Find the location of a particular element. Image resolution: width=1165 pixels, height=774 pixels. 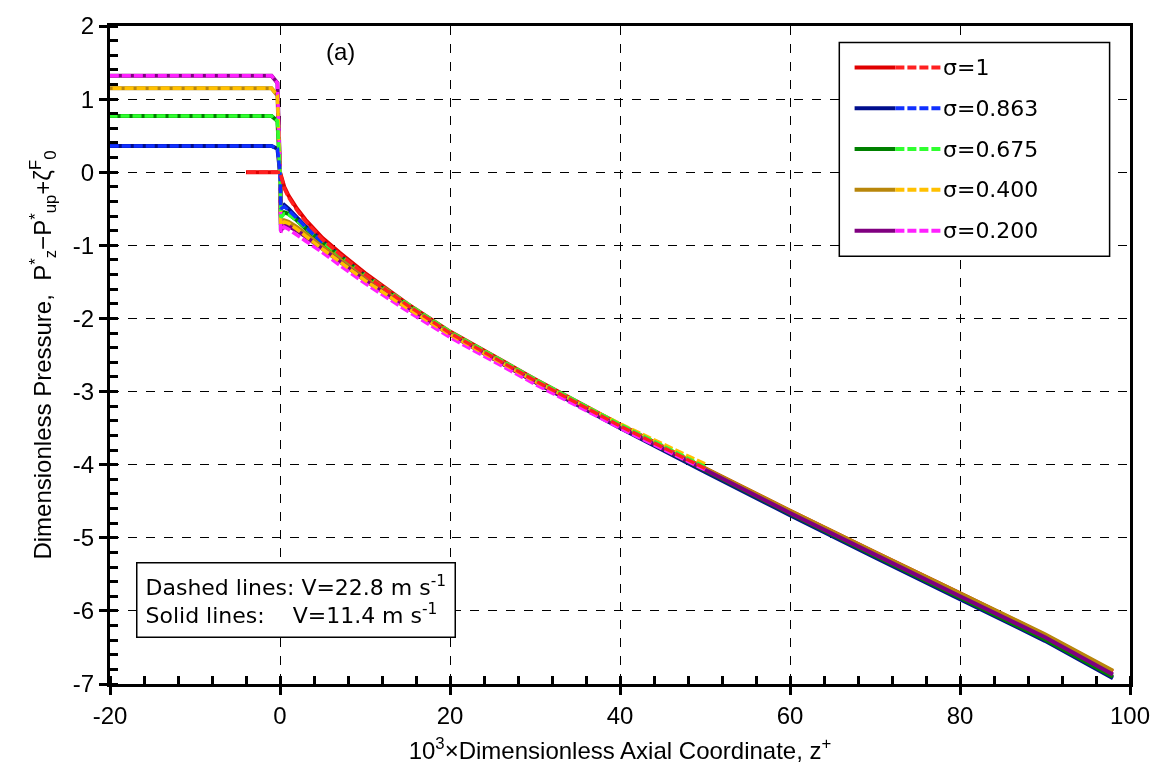

y-tick-label: -7 is located at coordinates (83, 684).